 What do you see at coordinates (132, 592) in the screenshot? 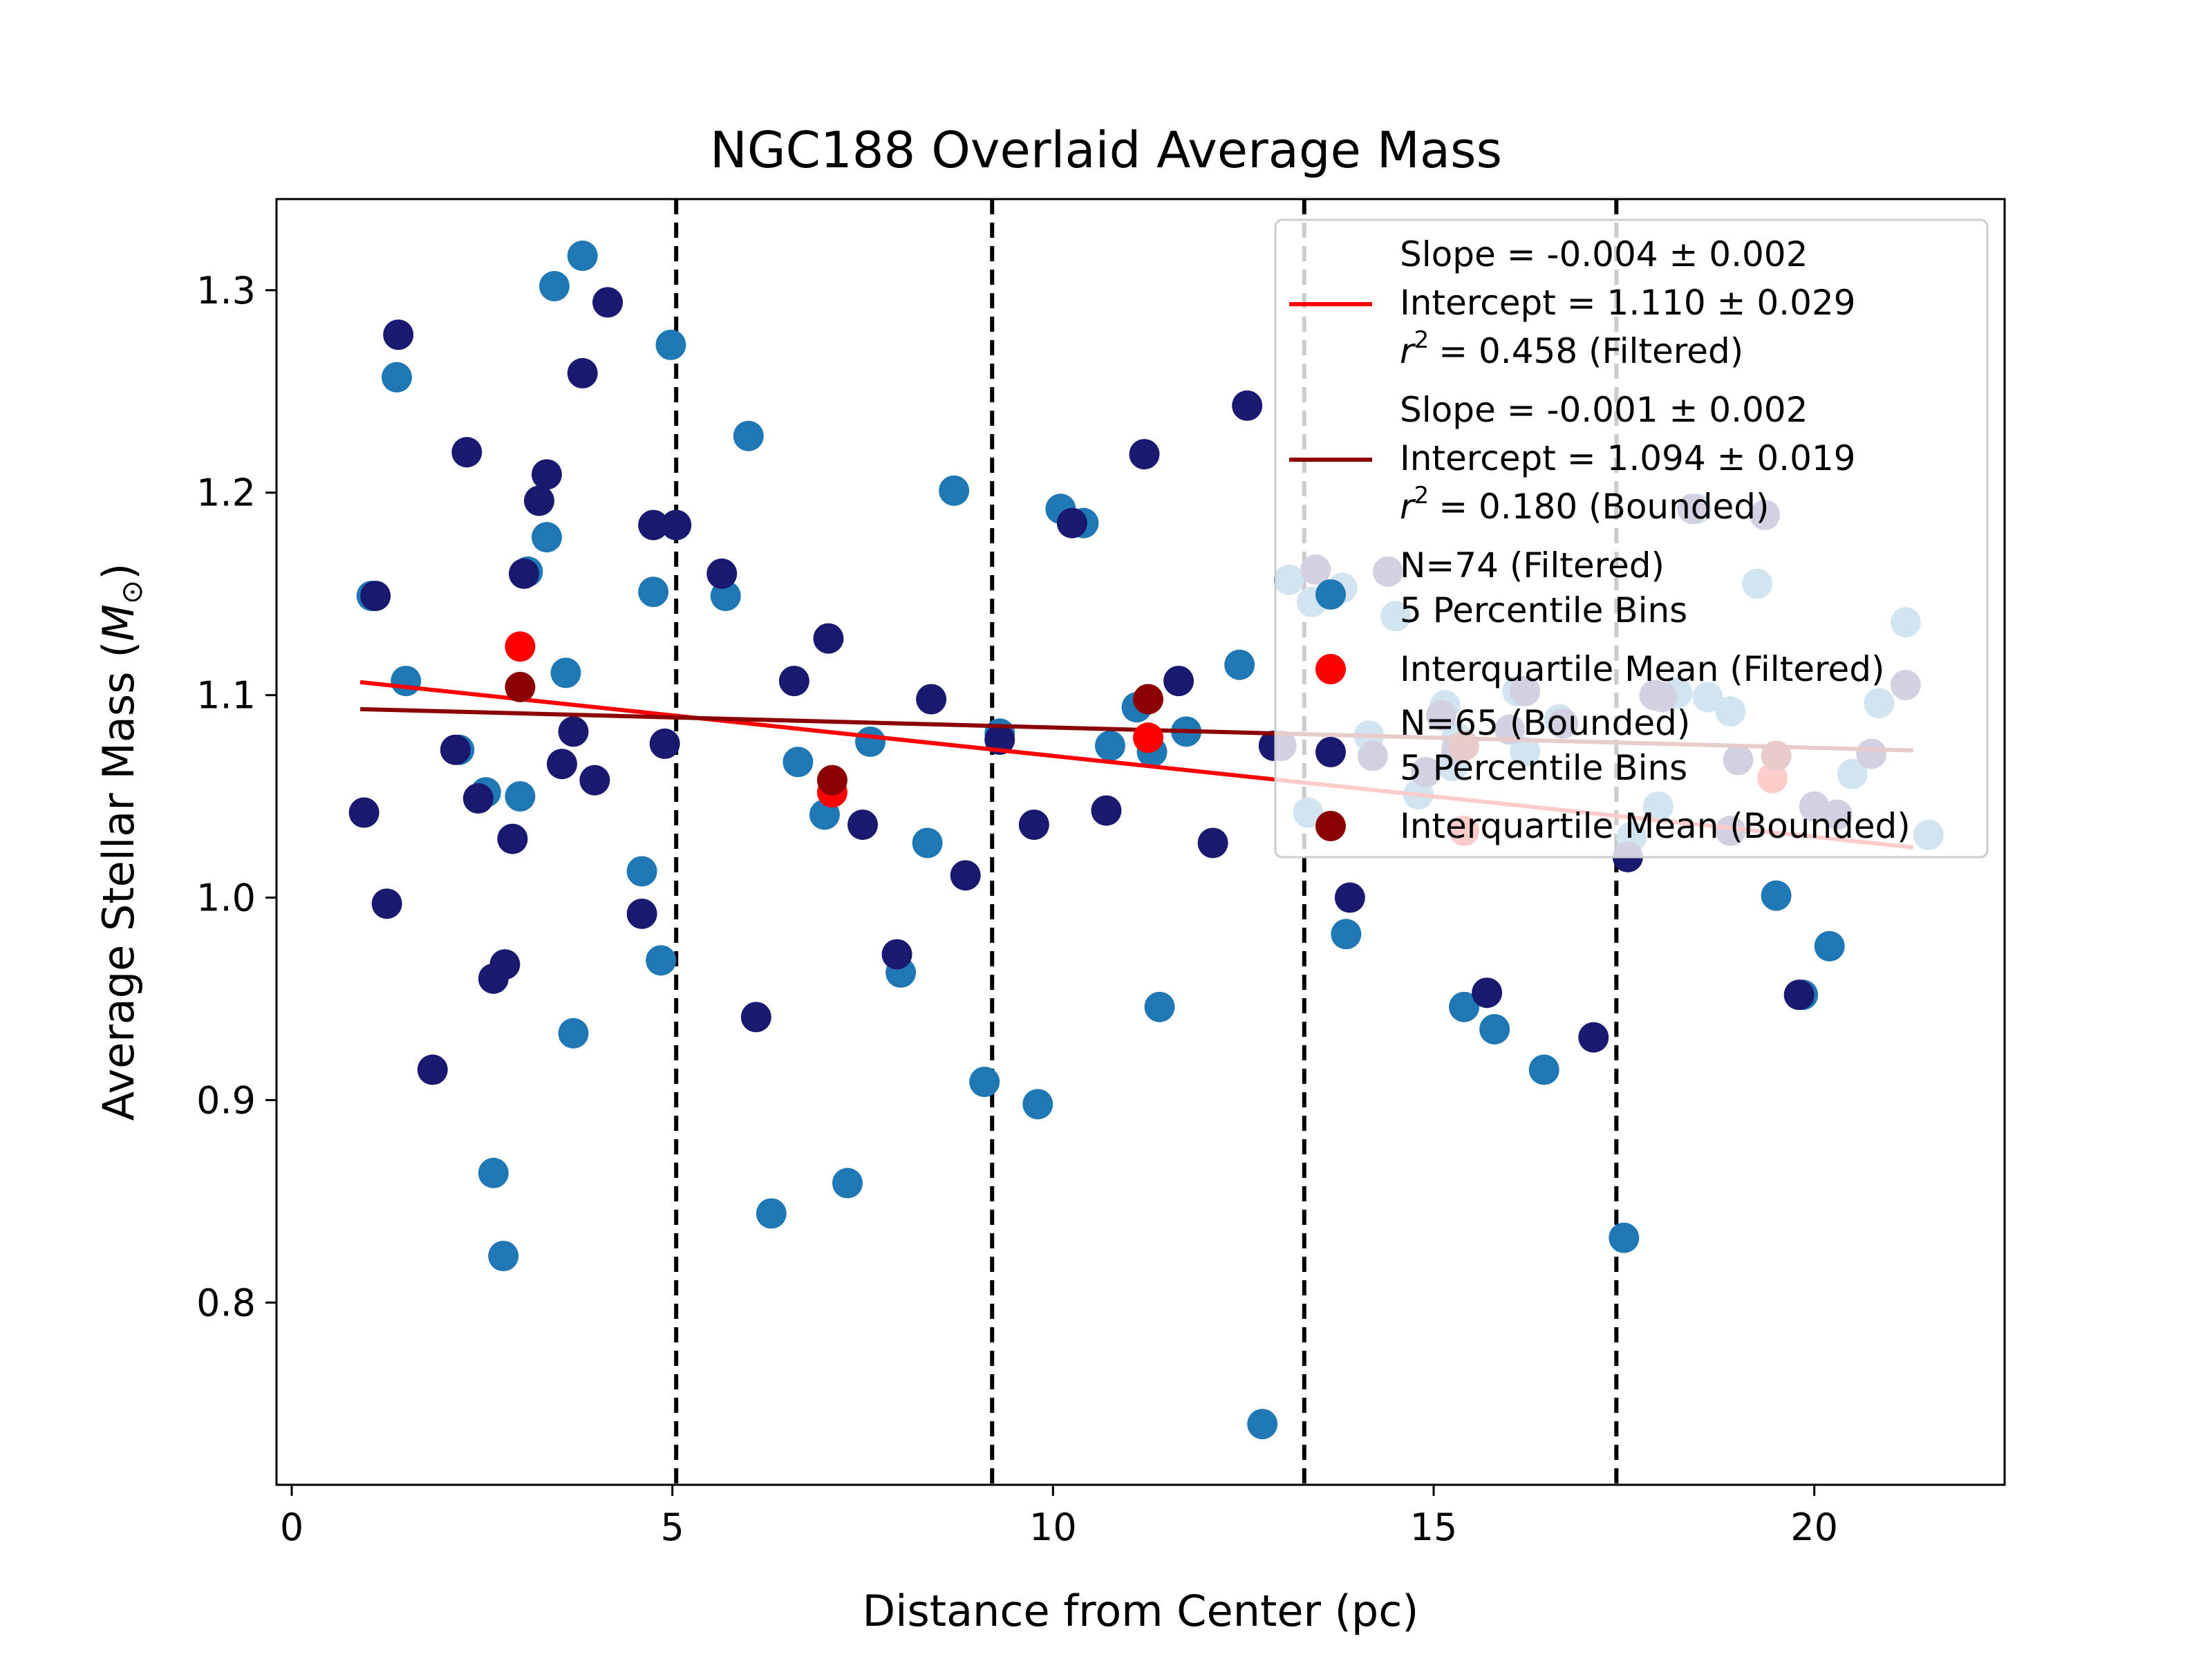
I see `y-axis-label-sub: ⊙` at bounding box center [132, 592].